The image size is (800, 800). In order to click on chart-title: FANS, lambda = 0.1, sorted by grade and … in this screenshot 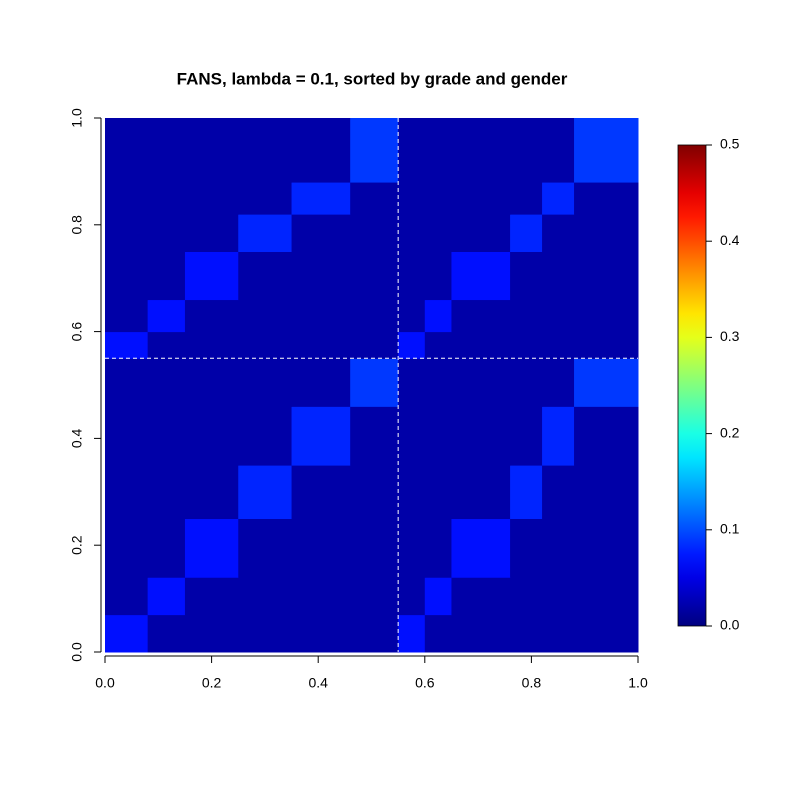, I will do `click(372, 78)`.